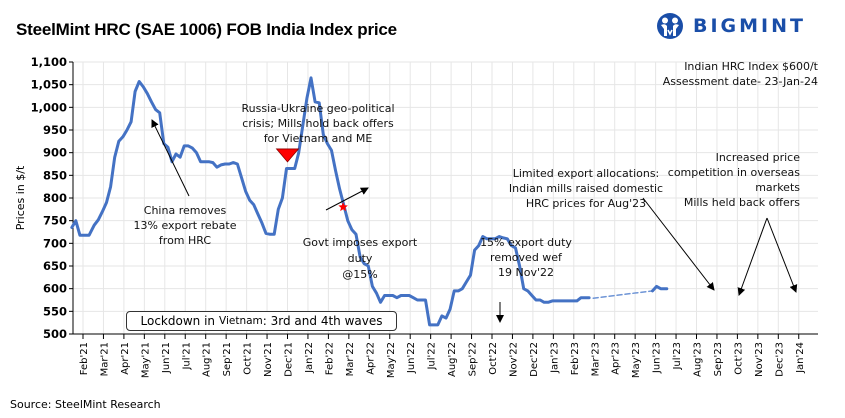  What do you see at coordinates (800, 358) in the screenshot?
I see `x-tick-label: Jan'24` at bounding box center [800, 358].